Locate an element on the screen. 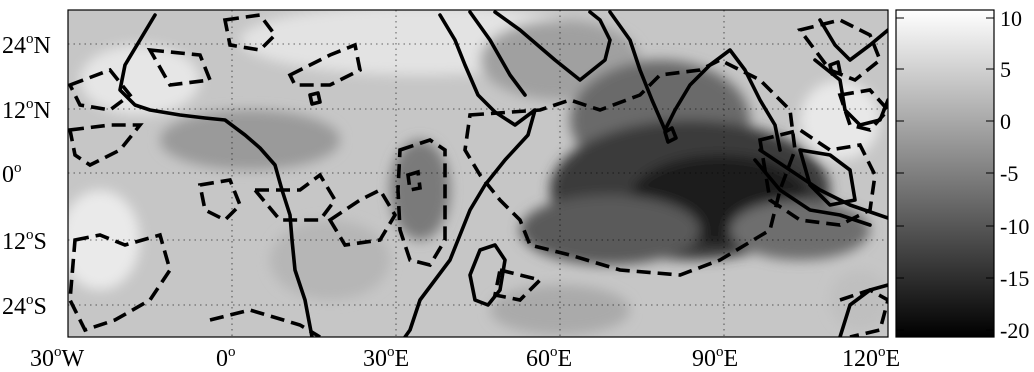 The image size is (1034, 372). lat-label: 0o is located at coordinates (12, 174).